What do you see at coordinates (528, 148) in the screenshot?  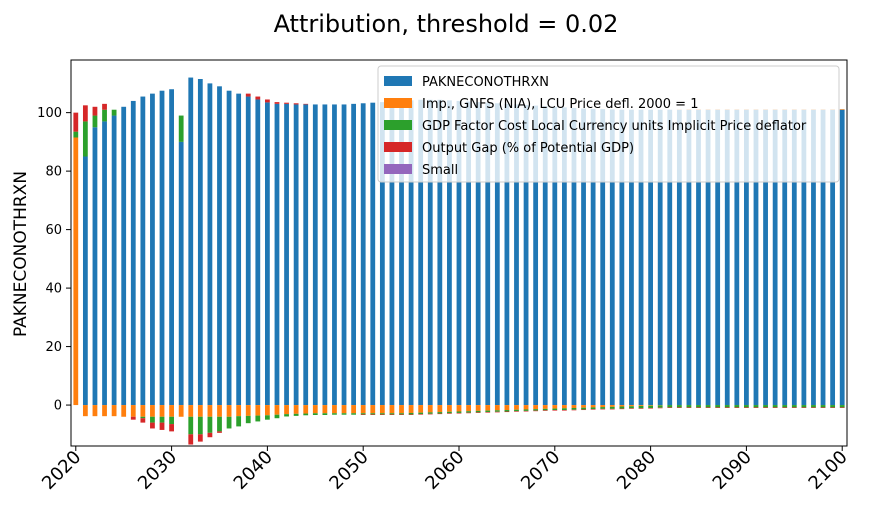 I see `legend-label: Output Gap (% of Potential GDP)` at bounding box center [528, 148].